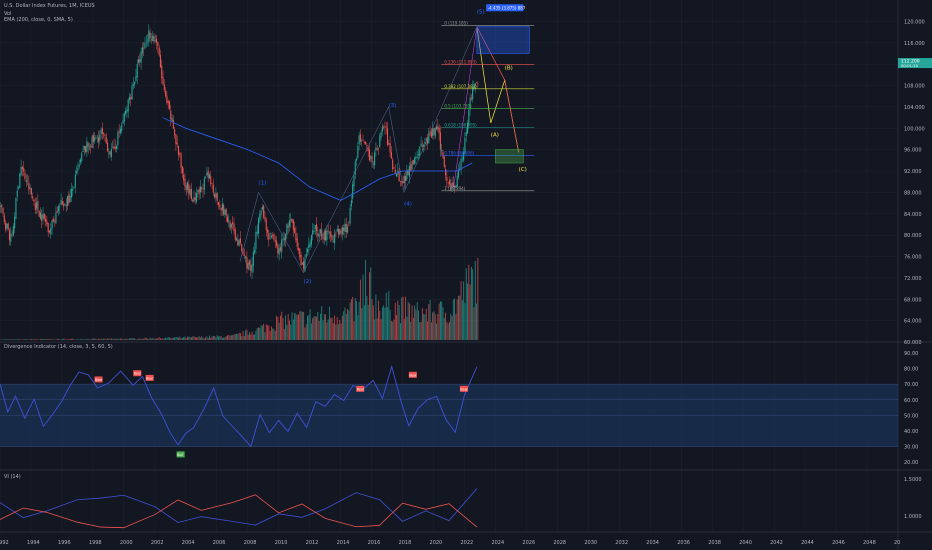 This screenshot has width=932, height=550. What do you see at coordinates (12, 477) in the screenshot?
I see `vortex-indicator-label: VI (14)` at bounding box center [12, 477].